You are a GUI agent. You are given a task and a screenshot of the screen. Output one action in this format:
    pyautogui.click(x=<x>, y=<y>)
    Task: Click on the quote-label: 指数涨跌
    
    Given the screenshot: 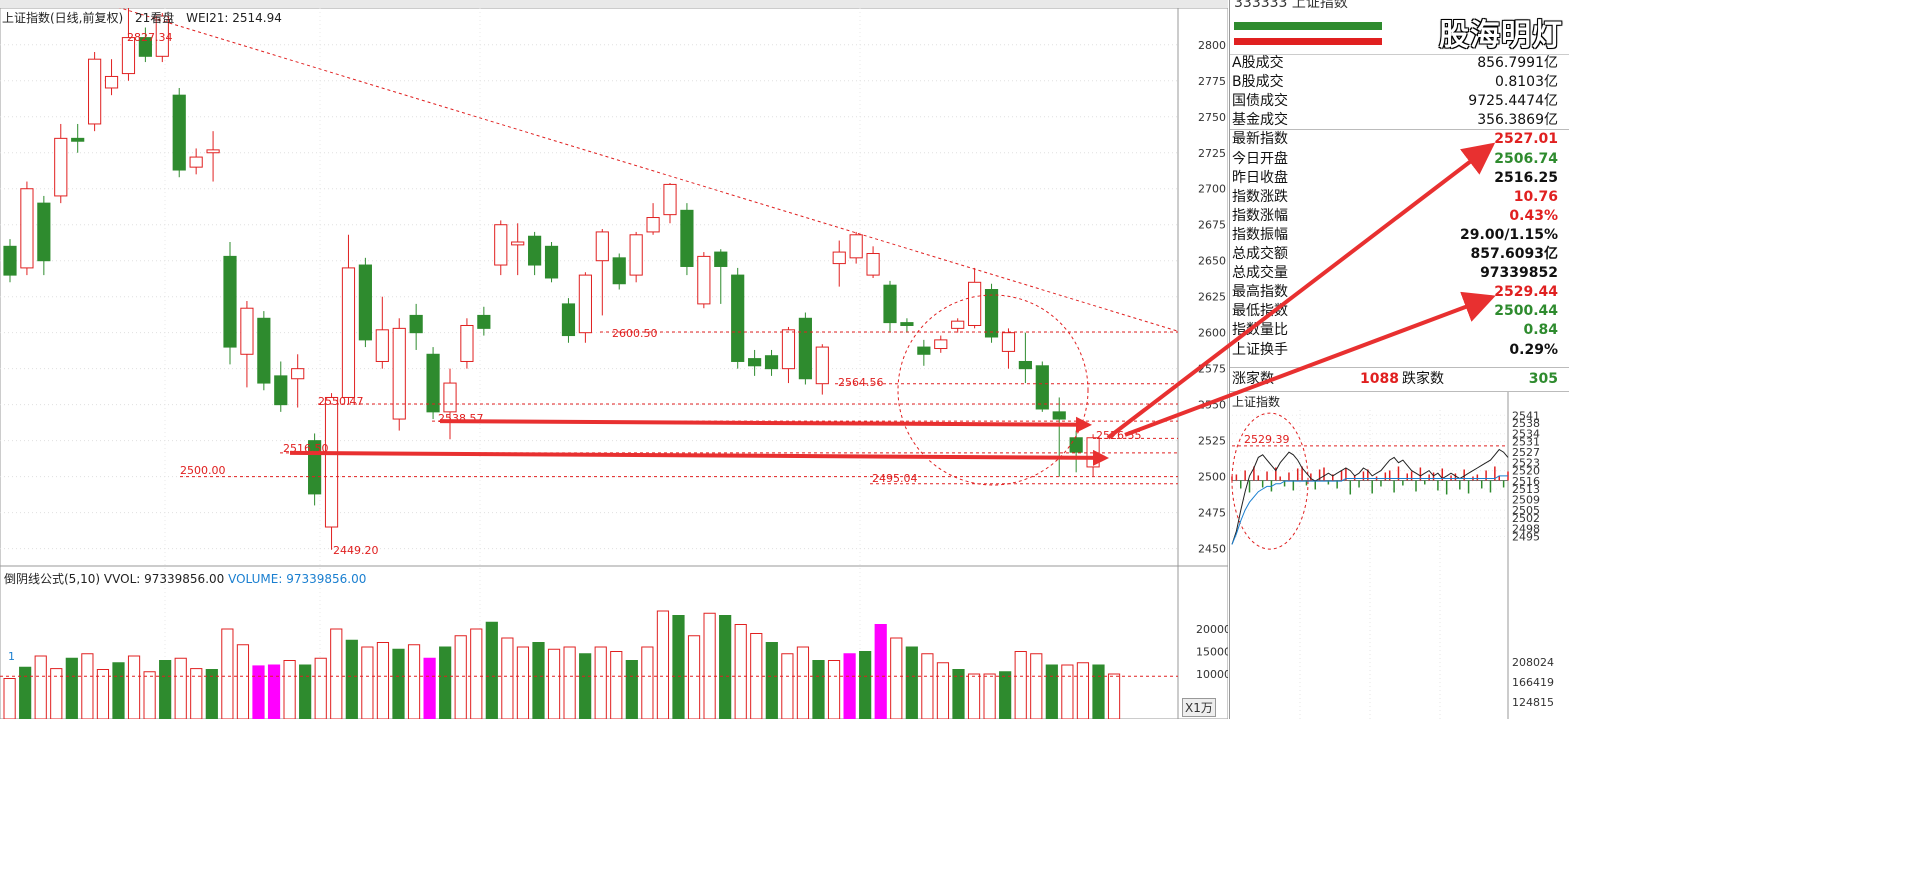 What is the action you would take?
    pyautogui.click(x=1260, y=196)
    